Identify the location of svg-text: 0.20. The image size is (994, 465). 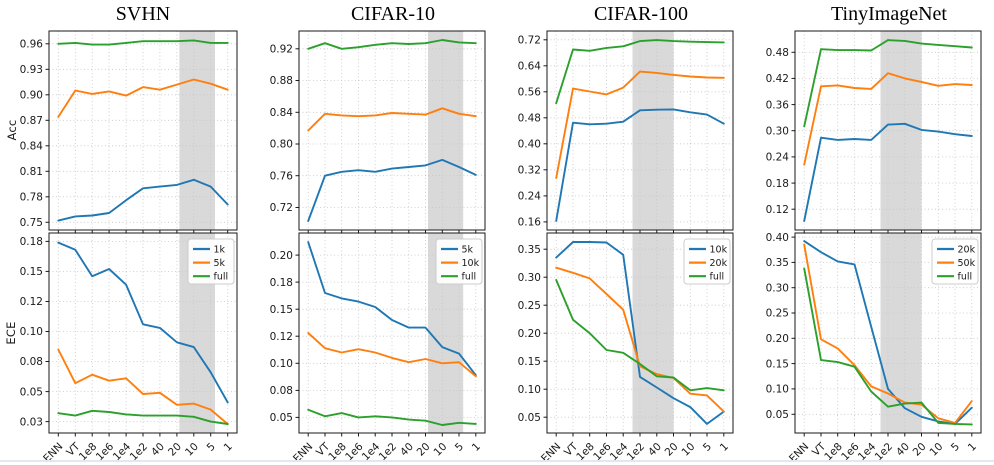
(529, 334).